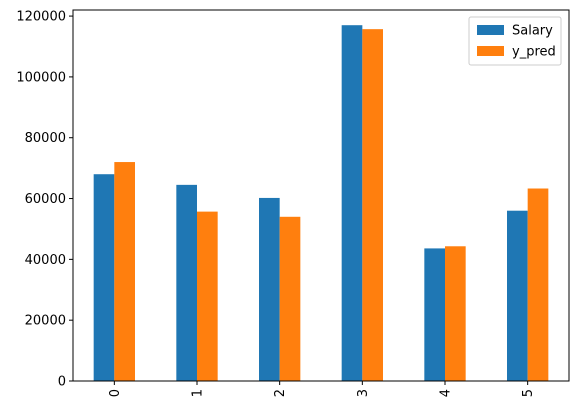  I want to click on legend-swatch-y-pred, so click(490, 51).